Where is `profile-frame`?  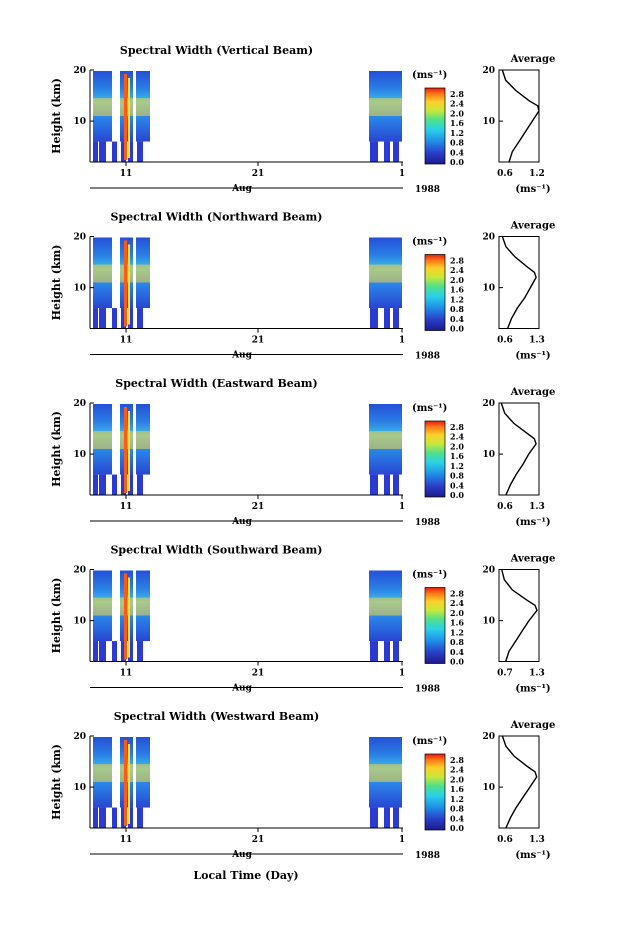
profile-frame is located at coordinates (519, 116).